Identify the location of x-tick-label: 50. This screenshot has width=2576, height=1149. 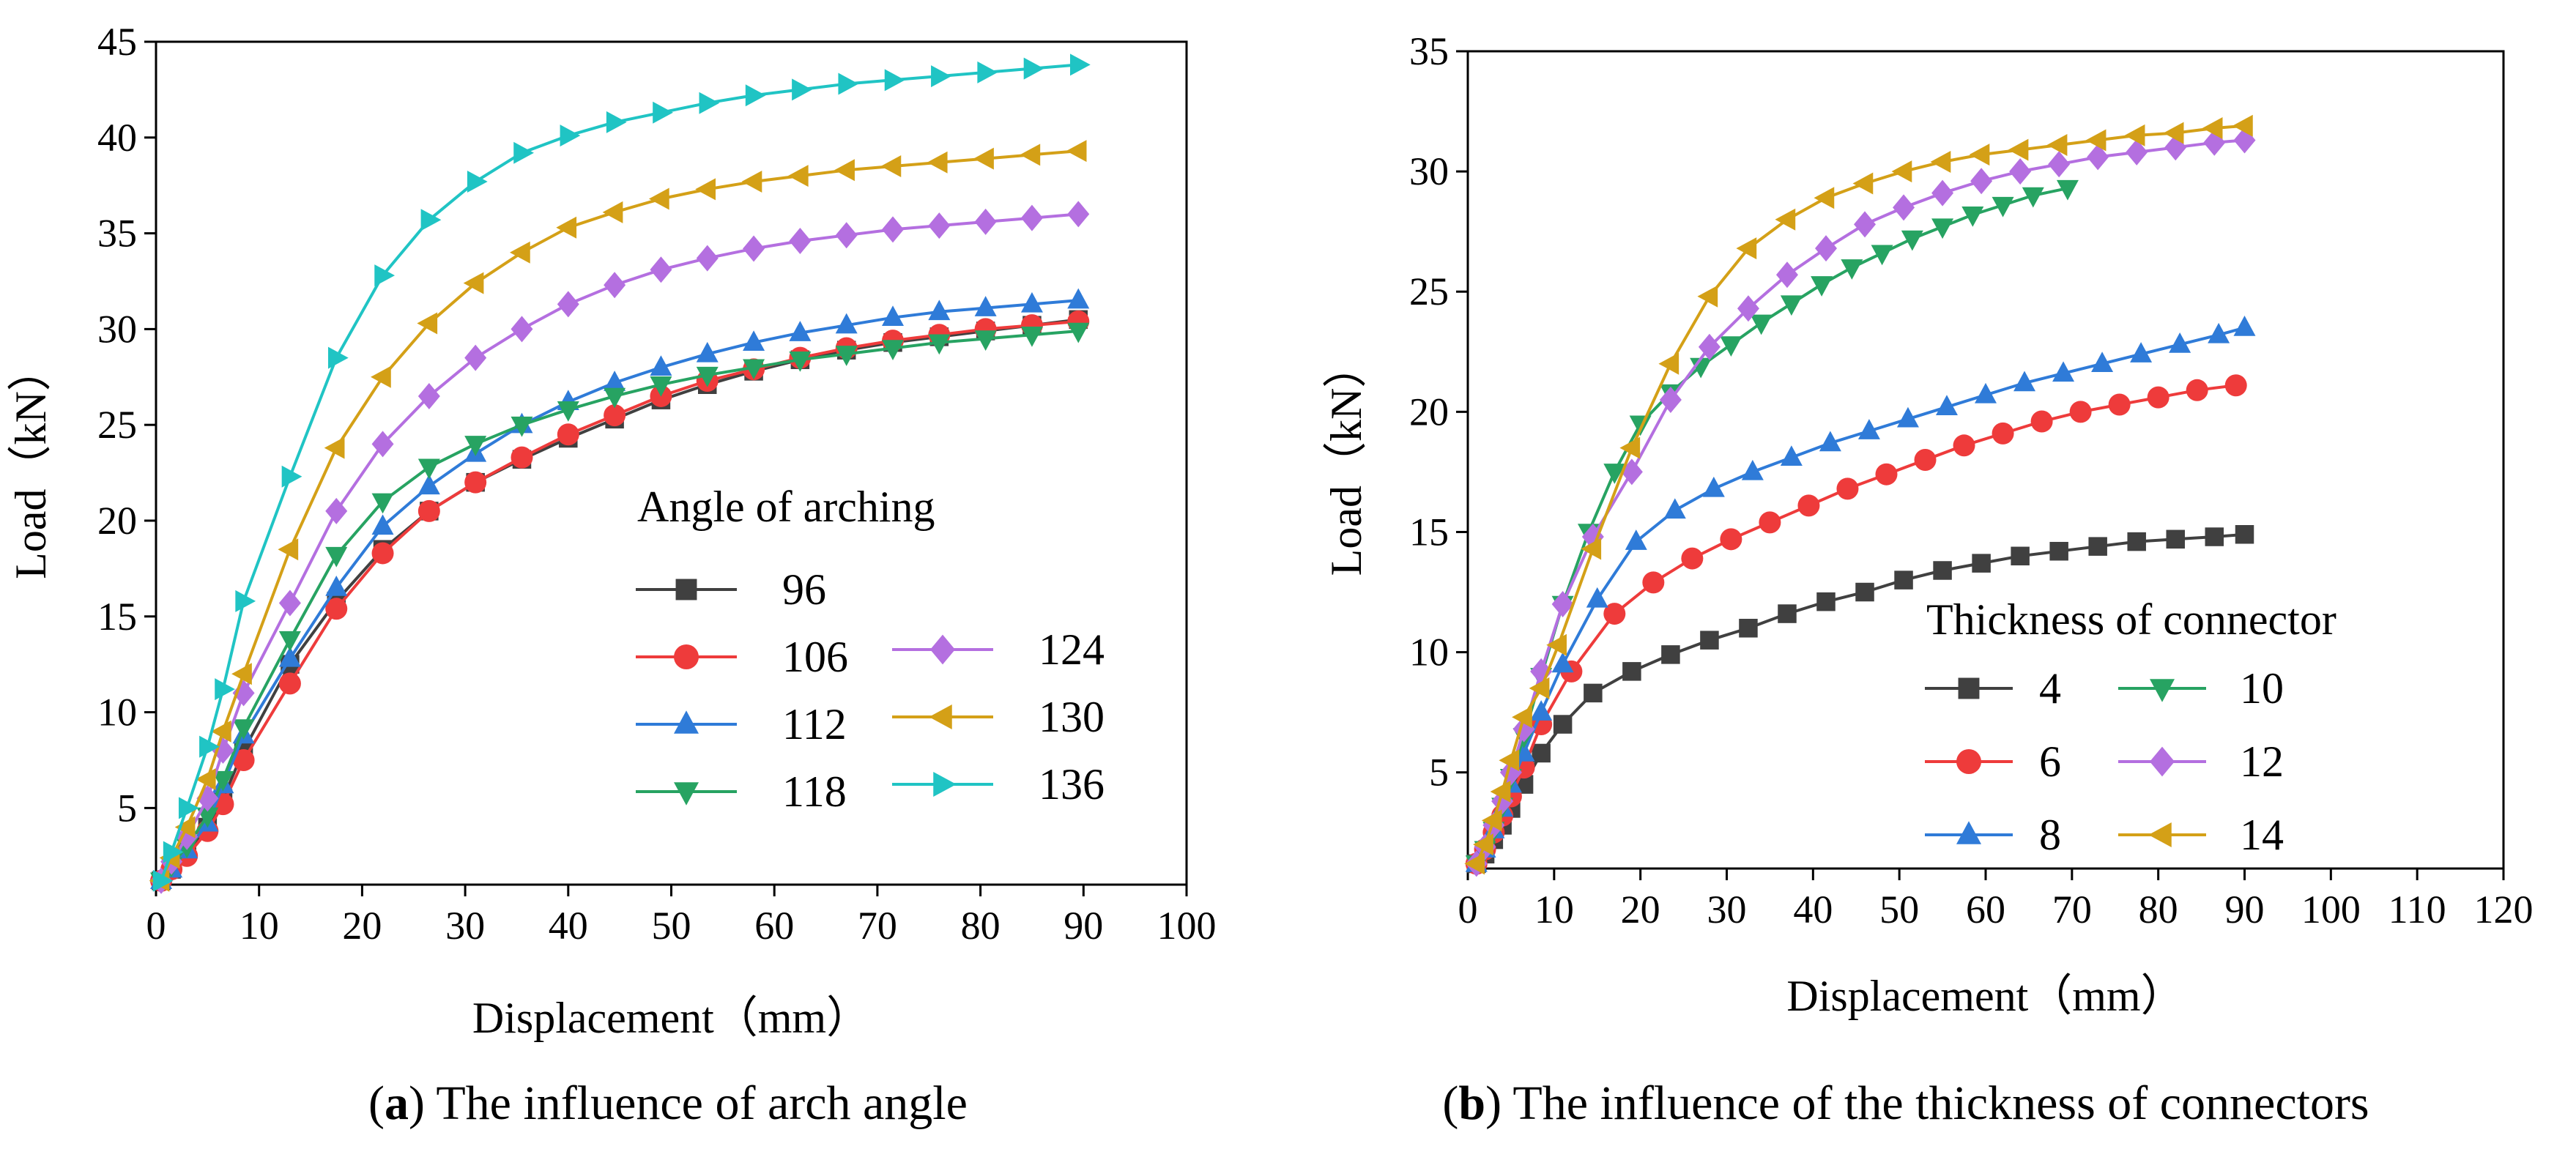
(671, 926).